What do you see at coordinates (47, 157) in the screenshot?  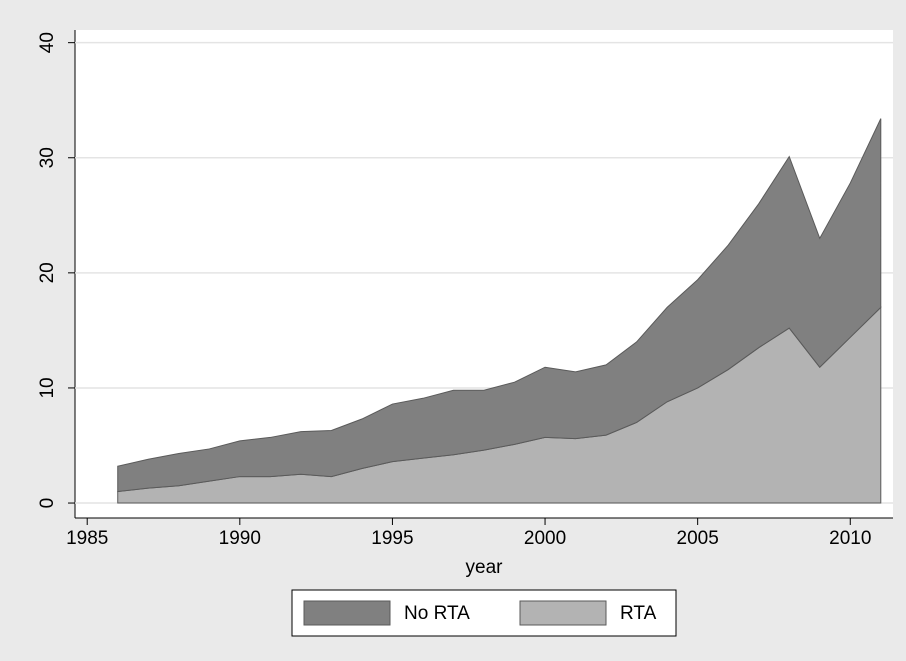 I see `y-tick-label: 30` at bounding box center [47, 157].